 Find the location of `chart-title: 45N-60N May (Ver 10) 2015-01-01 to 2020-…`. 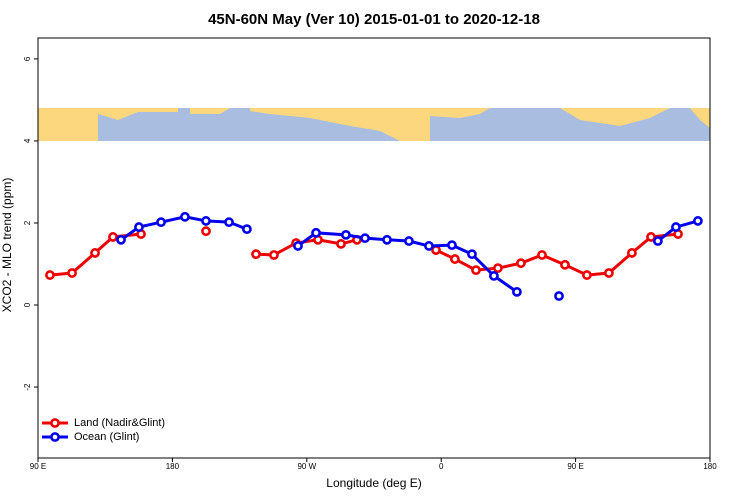

chart-title: 45N-60N May (Ver 10) 2015-01-01 to 2020-… is located at coordinates (374, 19).